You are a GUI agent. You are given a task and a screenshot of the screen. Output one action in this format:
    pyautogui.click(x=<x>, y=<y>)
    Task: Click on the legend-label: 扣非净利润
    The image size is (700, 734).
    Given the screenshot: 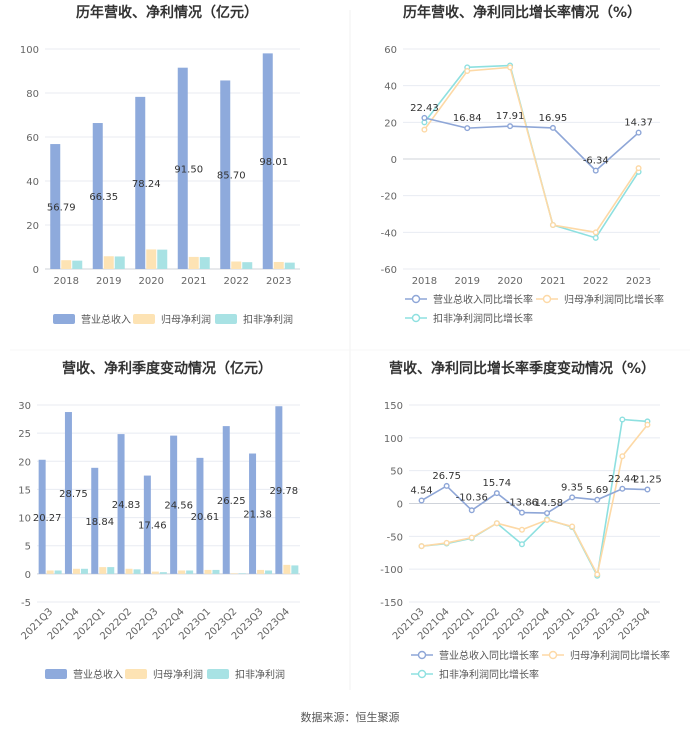 What is the action you would take?
    pyautogui.click(x=268, y=319)
    